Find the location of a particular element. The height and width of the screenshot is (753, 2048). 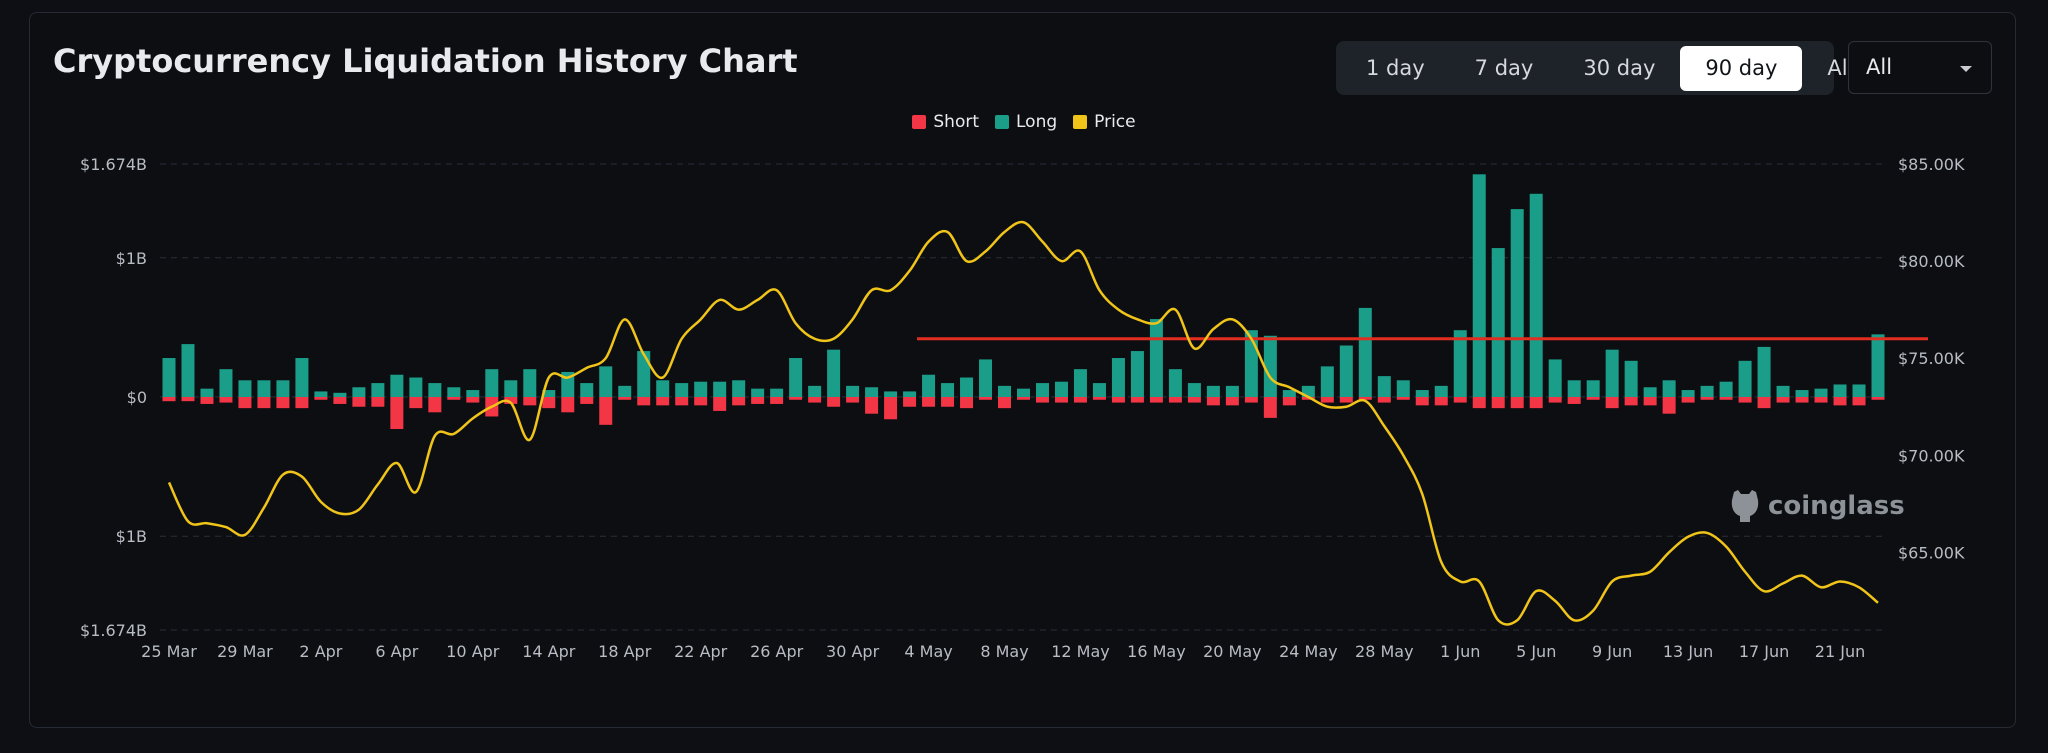

range-button-30-day: 30 day is located at coordinates (1619, 67).